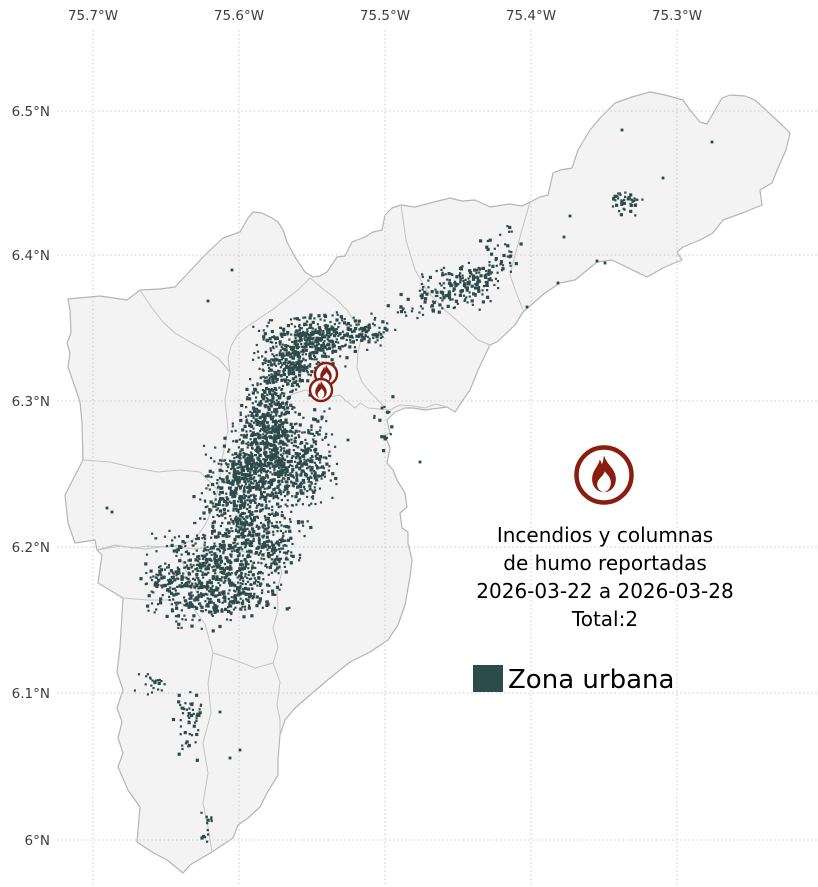 The height and width of the screenshot is (887, 818). I want to click on top-tick-label: 75.7°W, so click(93, 16).